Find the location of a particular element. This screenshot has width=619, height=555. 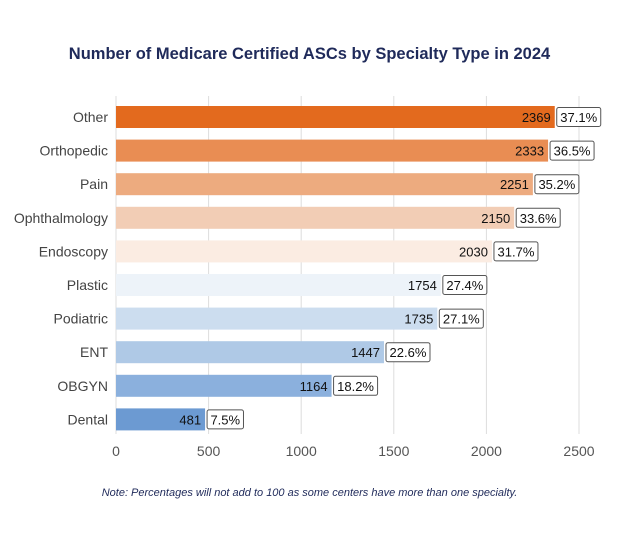

value-label: 2369 is located at coordinates (536, 117).